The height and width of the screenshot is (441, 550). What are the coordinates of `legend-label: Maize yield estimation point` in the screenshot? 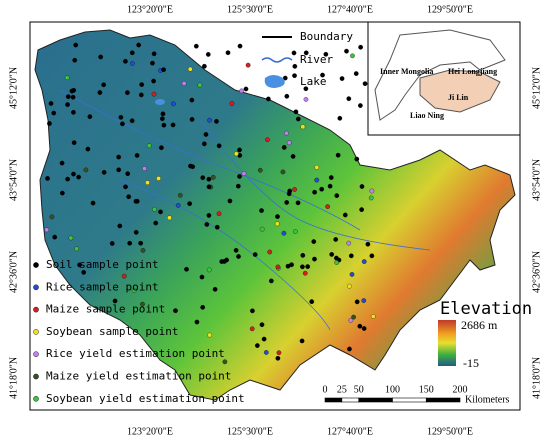 It's located at (138, 376).